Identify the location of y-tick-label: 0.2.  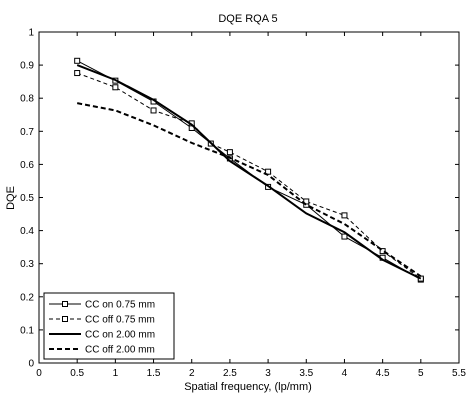
(27, 297).